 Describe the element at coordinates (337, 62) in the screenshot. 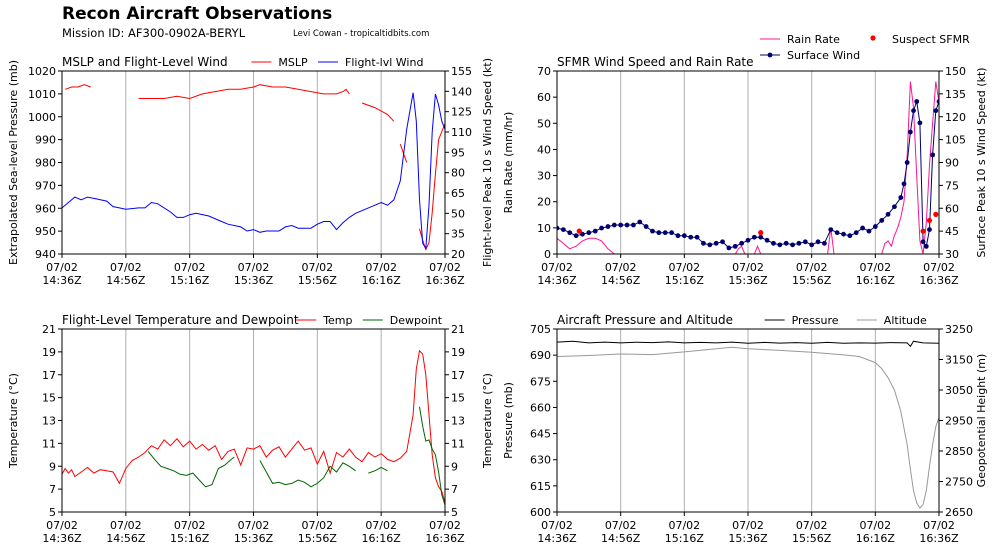

I see `legend: MSLP Flight-lvl Wind` at that location.